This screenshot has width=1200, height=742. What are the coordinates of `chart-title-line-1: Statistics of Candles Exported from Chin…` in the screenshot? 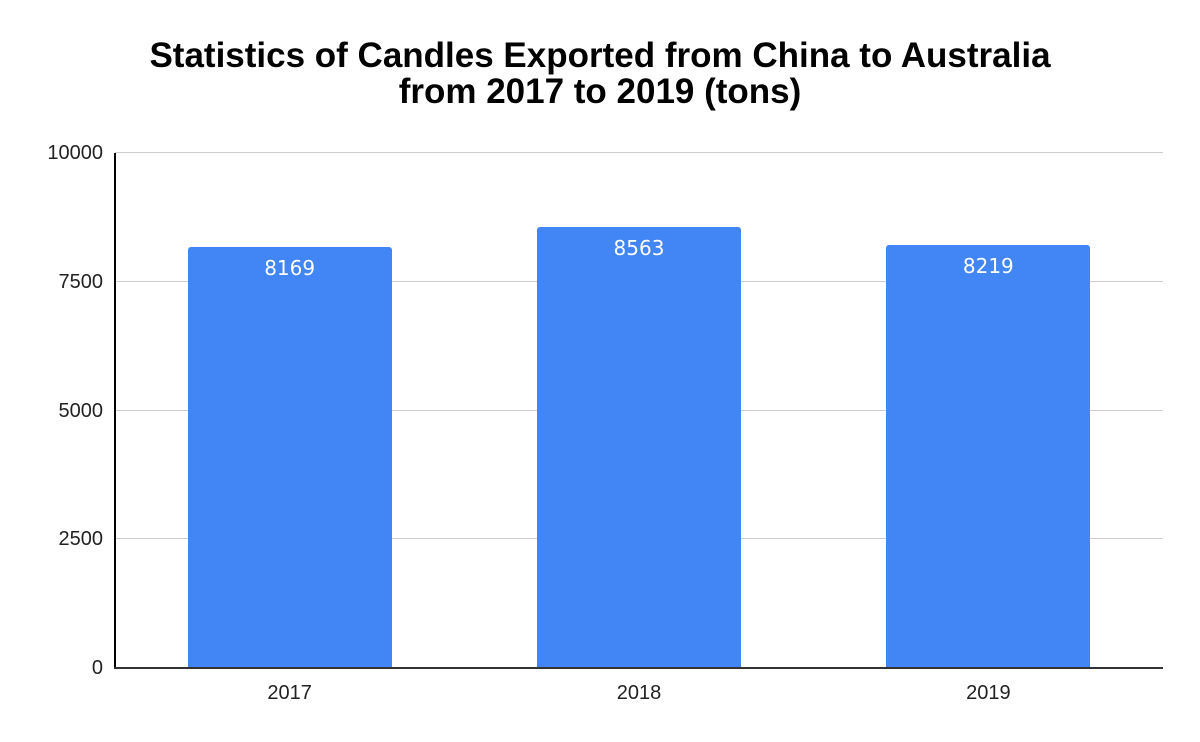 It's located at (600, 55).